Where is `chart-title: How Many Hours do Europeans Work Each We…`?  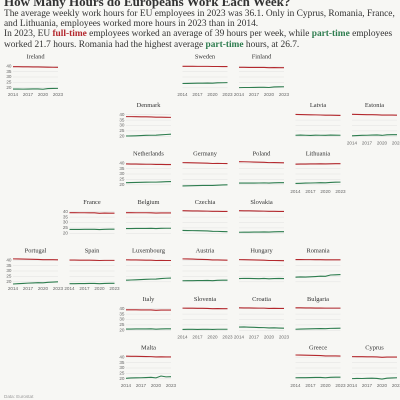
chart-title: How Many Hours do Europeans Work Each We… is located at coordinates (147, 4).